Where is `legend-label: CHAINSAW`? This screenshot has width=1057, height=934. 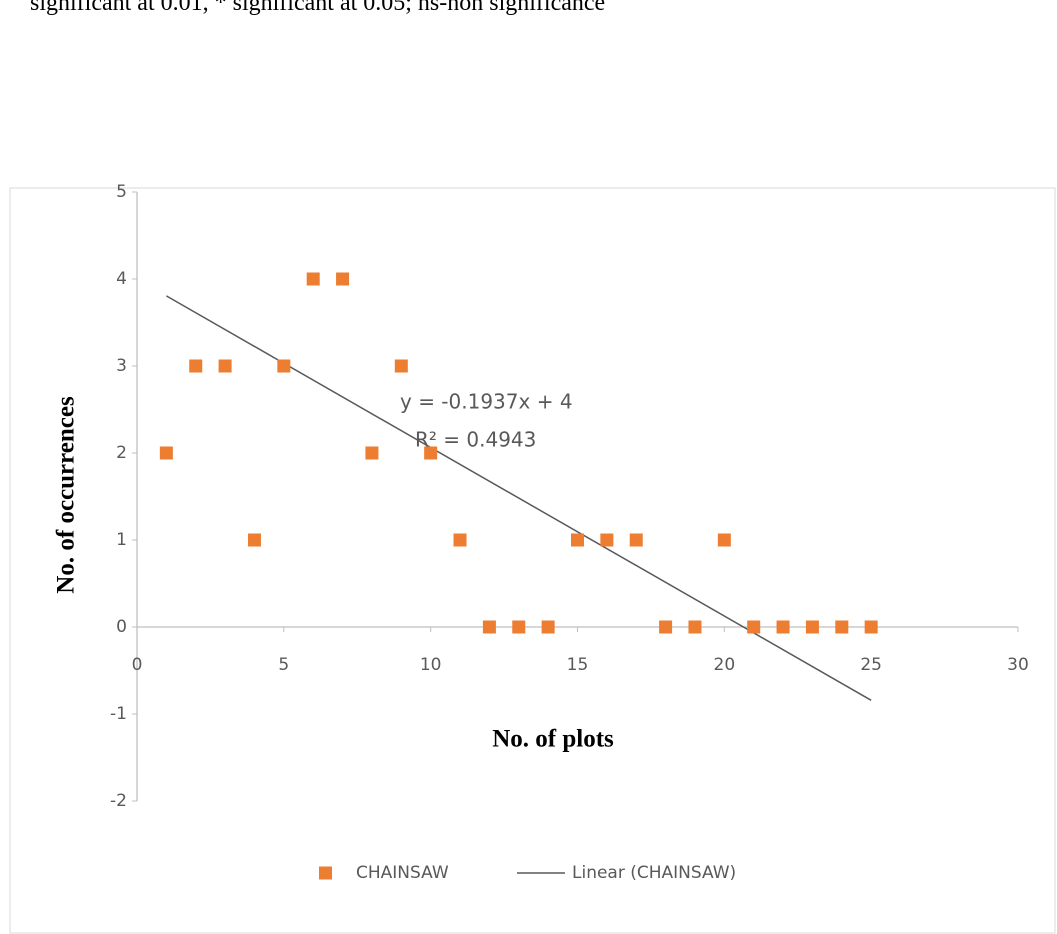
legend-label: CHAINSAW is located at coordinates (402, 873).